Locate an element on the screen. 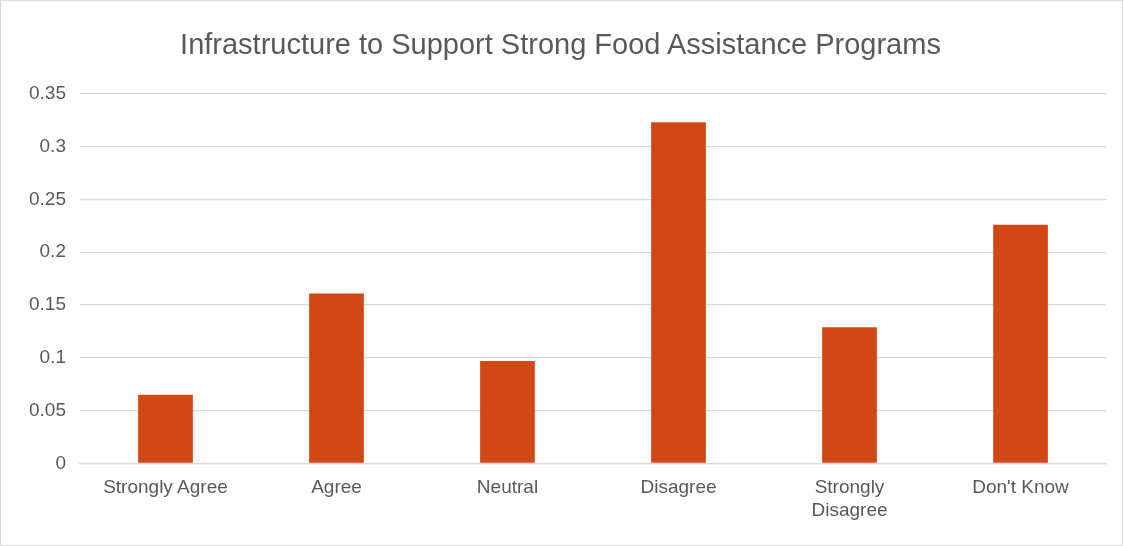  y-tick-label: 0.2 is located at coordinates (52, 251).